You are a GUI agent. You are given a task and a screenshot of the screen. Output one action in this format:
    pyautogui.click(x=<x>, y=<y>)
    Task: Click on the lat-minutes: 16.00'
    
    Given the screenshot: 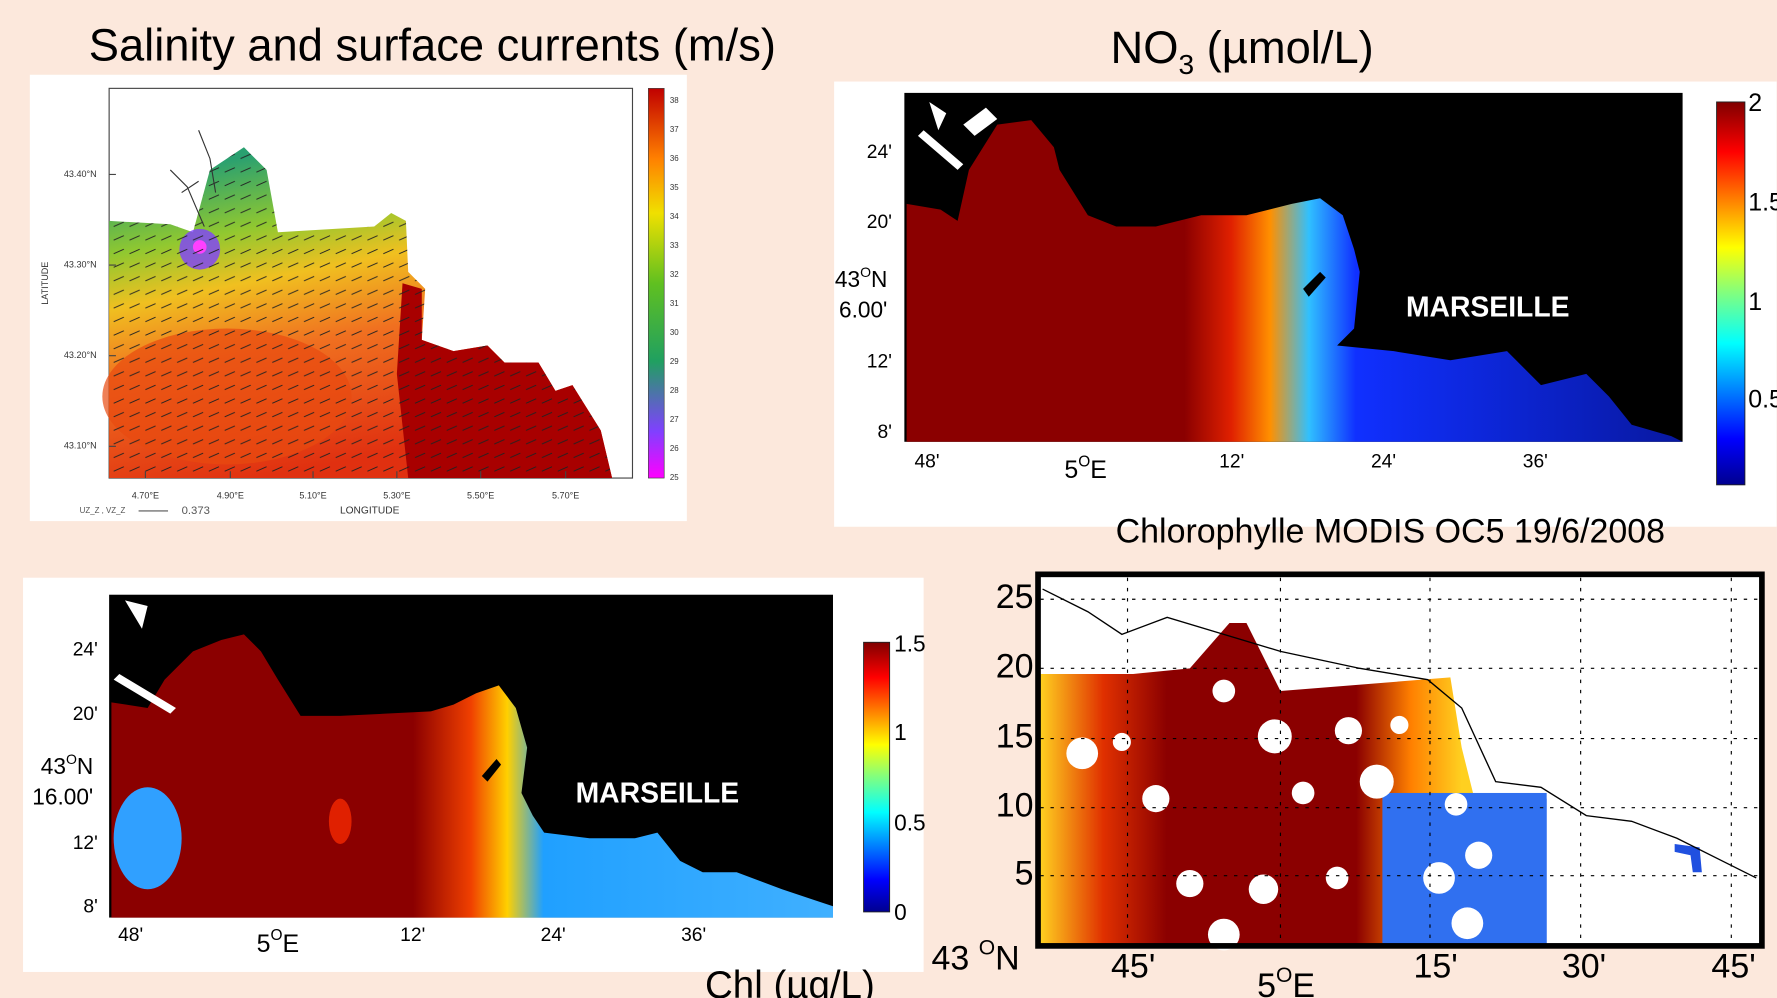 What is the action you would take?
    pyautogui.click(x=62, y=797)
    